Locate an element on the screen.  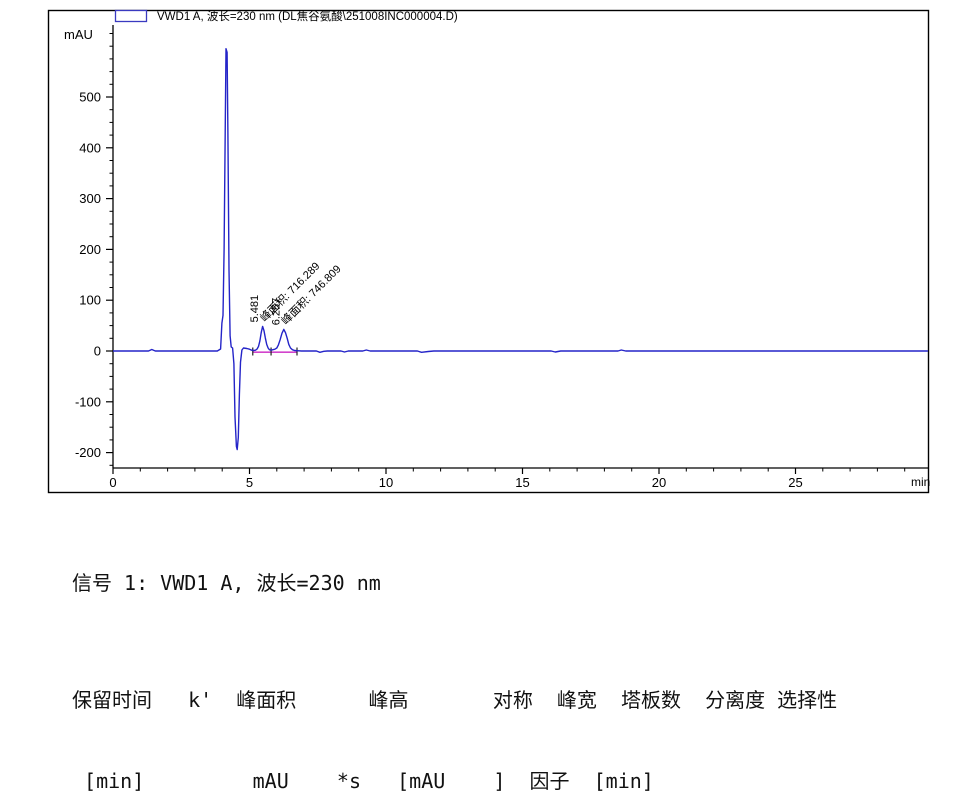
peak-retention-time-label: 6.257 is located at coordinates (276, 312).